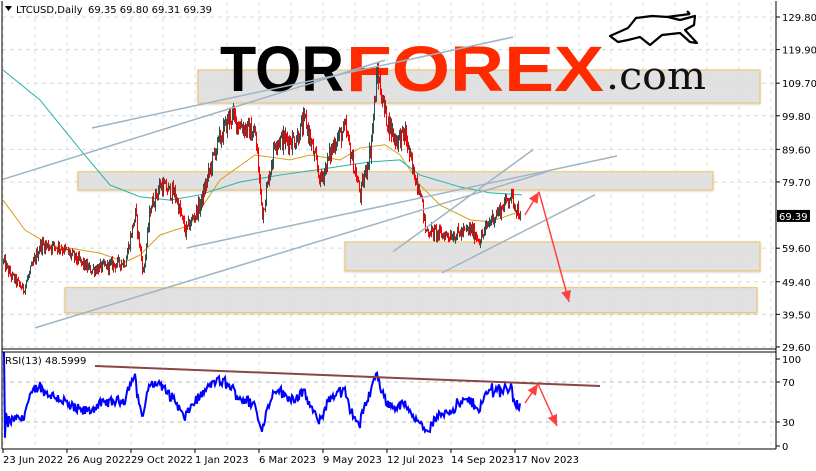 The image size is (816, 471). Describe the element at coordinates (799, 51) in the screenshot. I see `price-tick-label: 119.90` at that location.